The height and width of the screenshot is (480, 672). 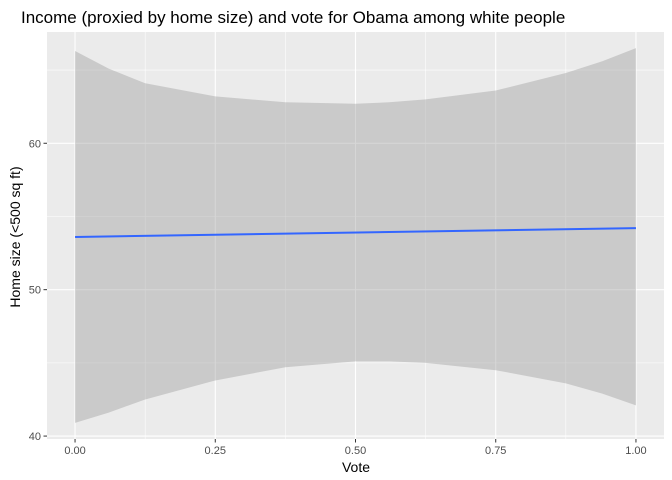 I want to click on fit-line, so click(x=355, y=232).